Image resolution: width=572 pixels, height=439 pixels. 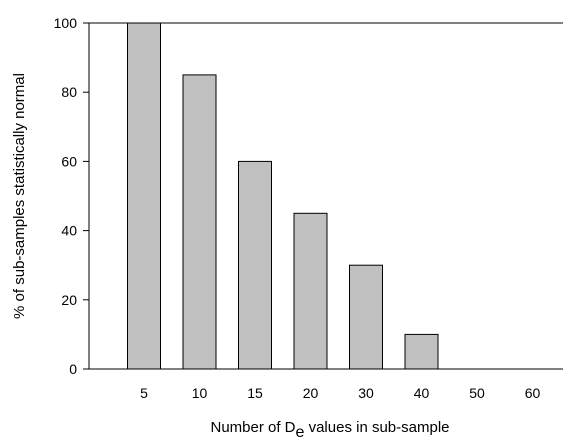 I want to click on x-tick-label: 10, so click(x=200, y=393).